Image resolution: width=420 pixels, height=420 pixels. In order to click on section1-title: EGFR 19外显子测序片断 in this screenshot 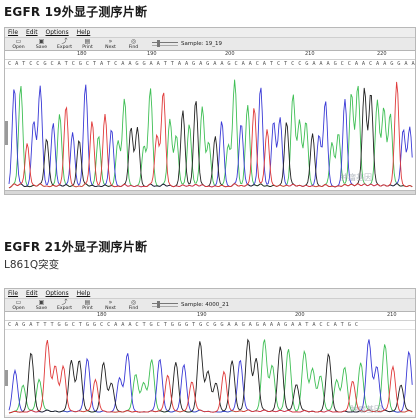, I will do `click(76, 12)`.